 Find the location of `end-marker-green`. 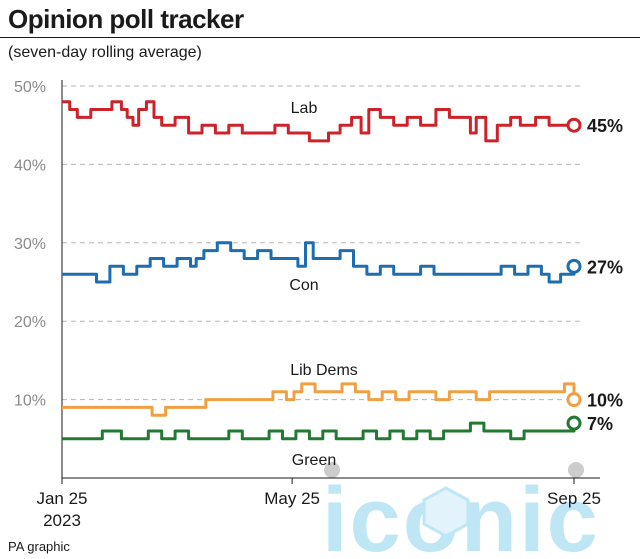

end-marker-green is located at coordinates (574, 423).